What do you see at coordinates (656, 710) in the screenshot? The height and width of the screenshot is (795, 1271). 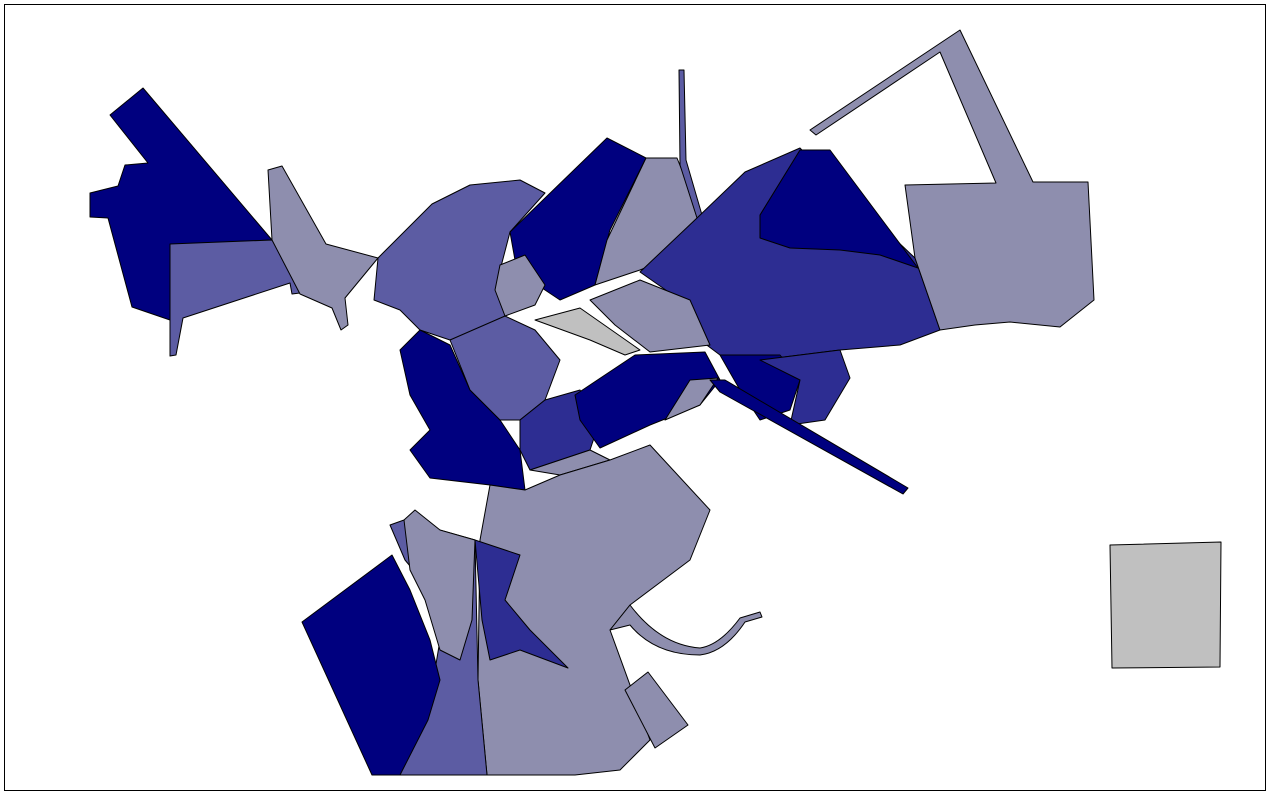 I see `district-southeast-small` at bounding box center [656, 710].